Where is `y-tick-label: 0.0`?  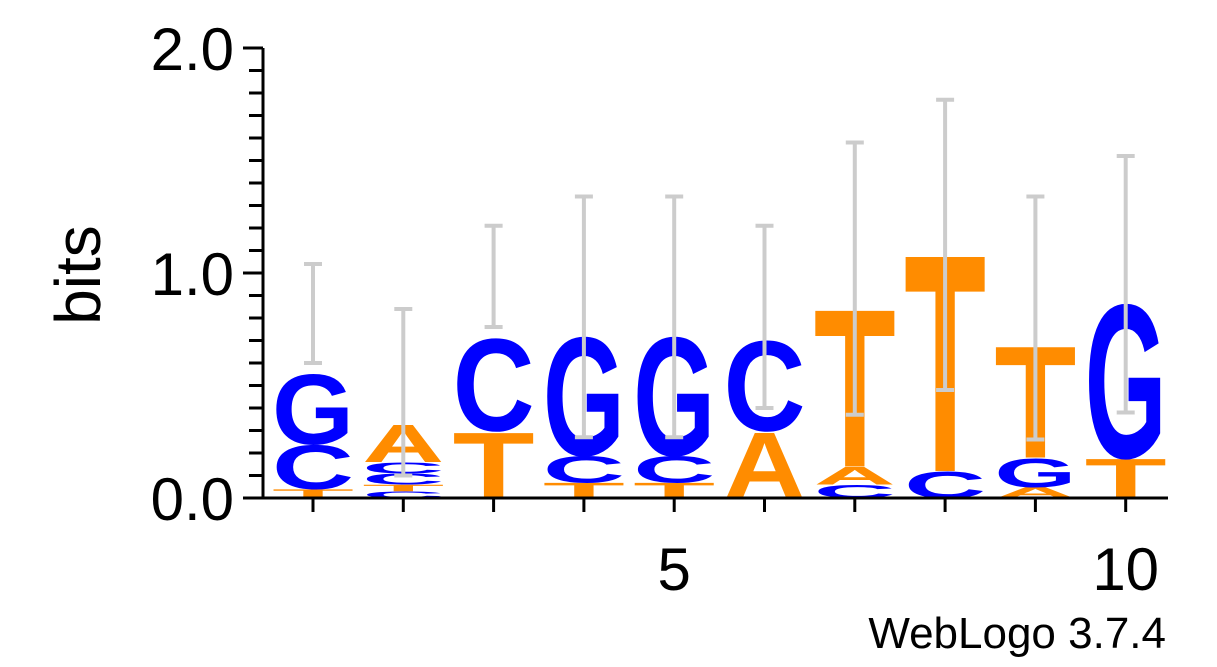
y-tick-label: 0.0 is located at coordinates (192, 499).